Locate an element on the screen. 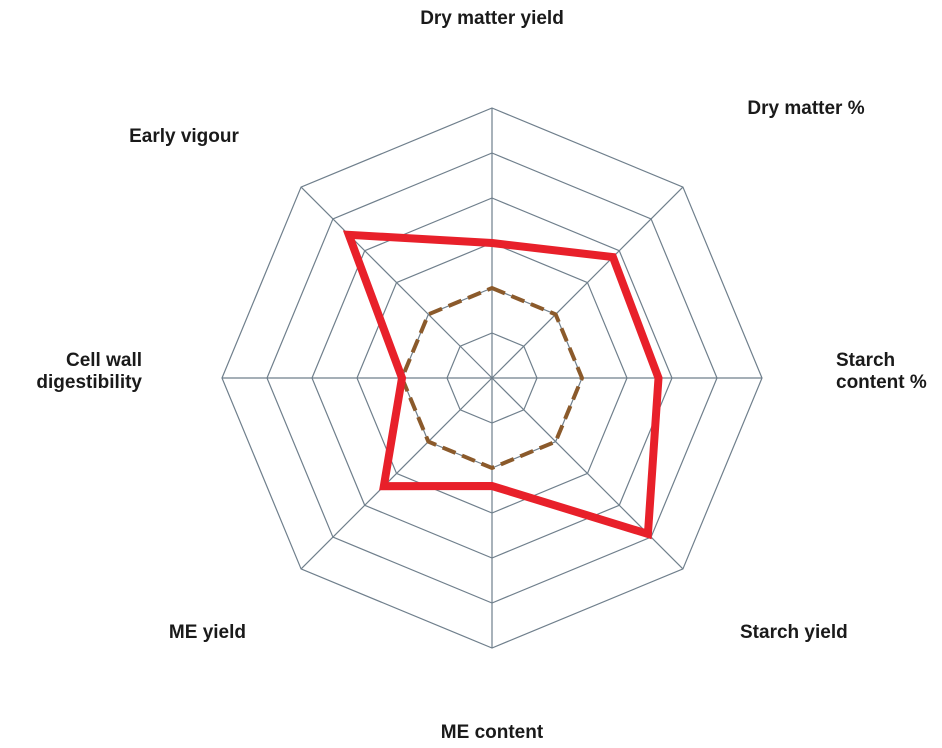  axis-label-8-line-1: Early vigour is located at coordinates (184, 136).